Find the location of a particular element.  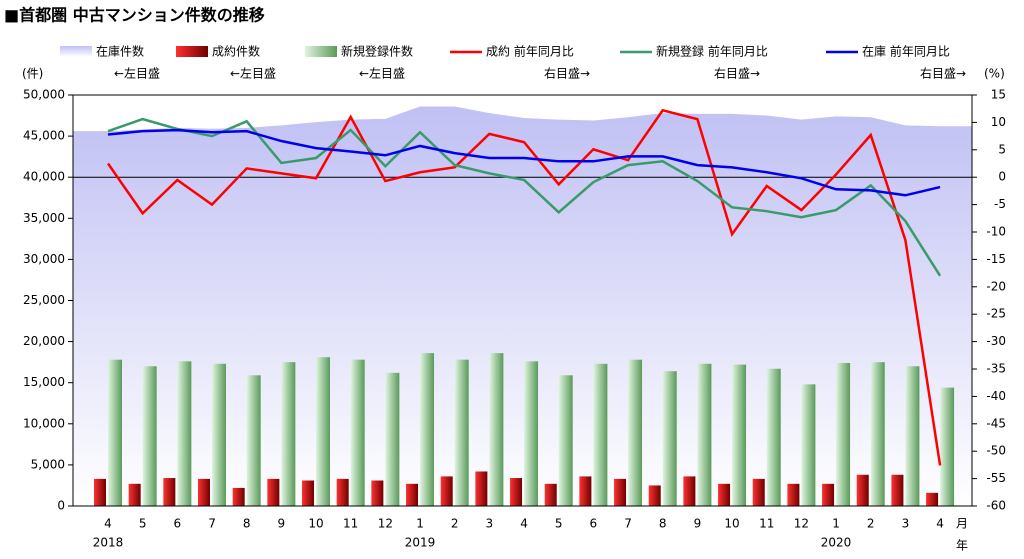

y-tick-label: 30,000 is located at coordinates (44, 259).